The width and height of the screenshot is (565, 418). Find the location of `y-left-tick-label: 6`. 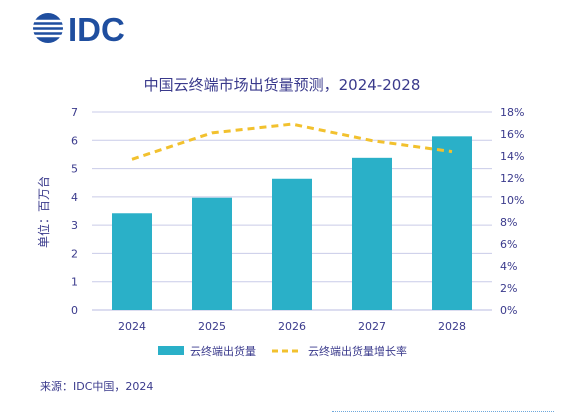

y-left-tick-label: 6 is located at coordinates (74, 140).